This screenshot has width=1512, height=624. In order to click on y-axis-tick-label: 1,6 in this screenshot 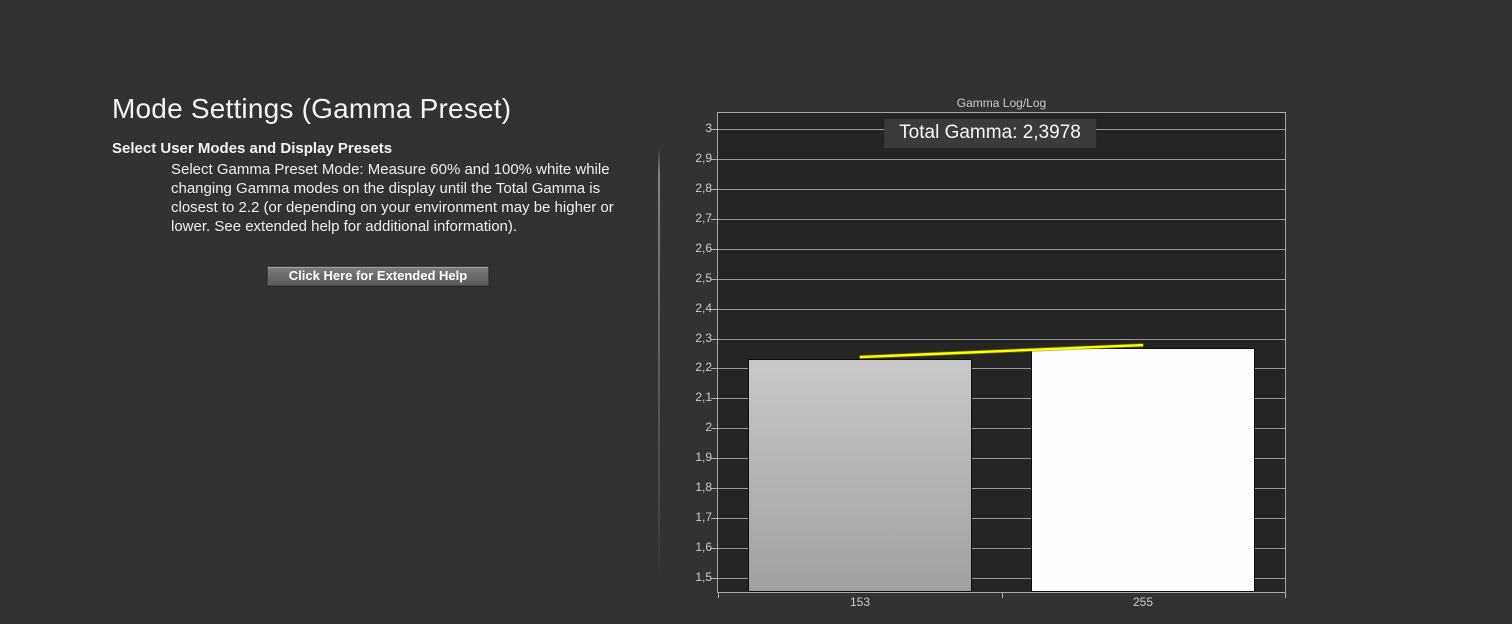, I will do `click(703, 547)`.